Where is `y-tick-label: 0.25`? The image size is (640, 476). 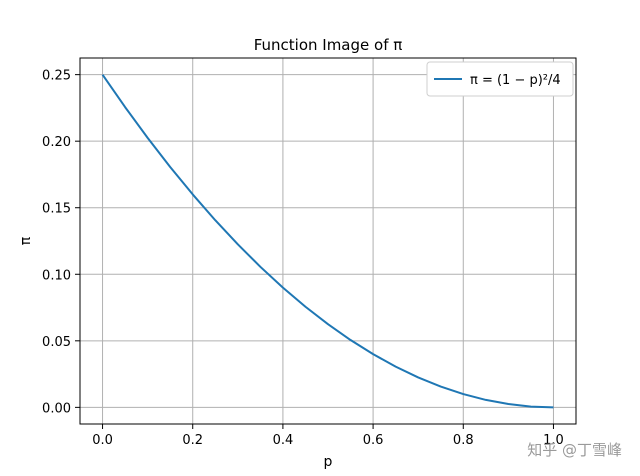
y-tick-label: 0.25 is located at coordinates (56, 76).